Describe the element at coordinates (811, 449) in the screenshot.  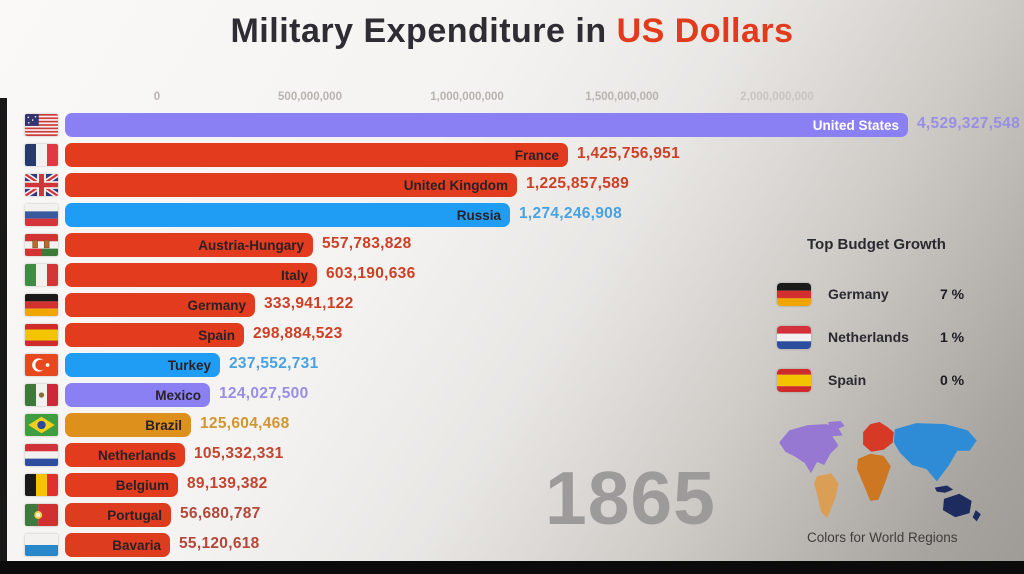
I see `region-north-america` at that location.